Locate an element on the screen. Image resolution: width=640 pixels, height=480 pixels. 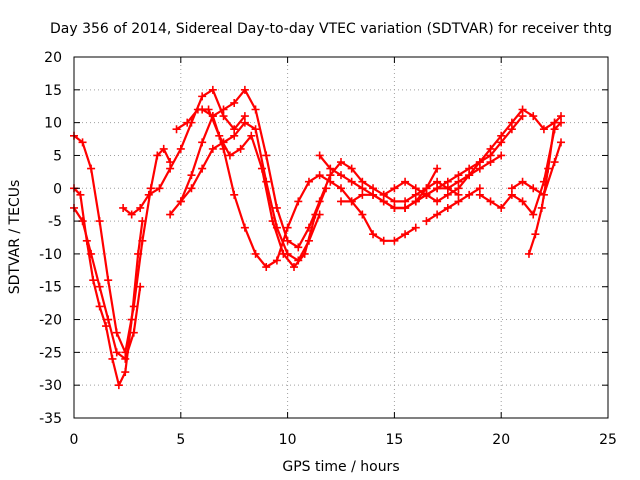
y-tick-label: 15 is located at coordinates (53, 91).